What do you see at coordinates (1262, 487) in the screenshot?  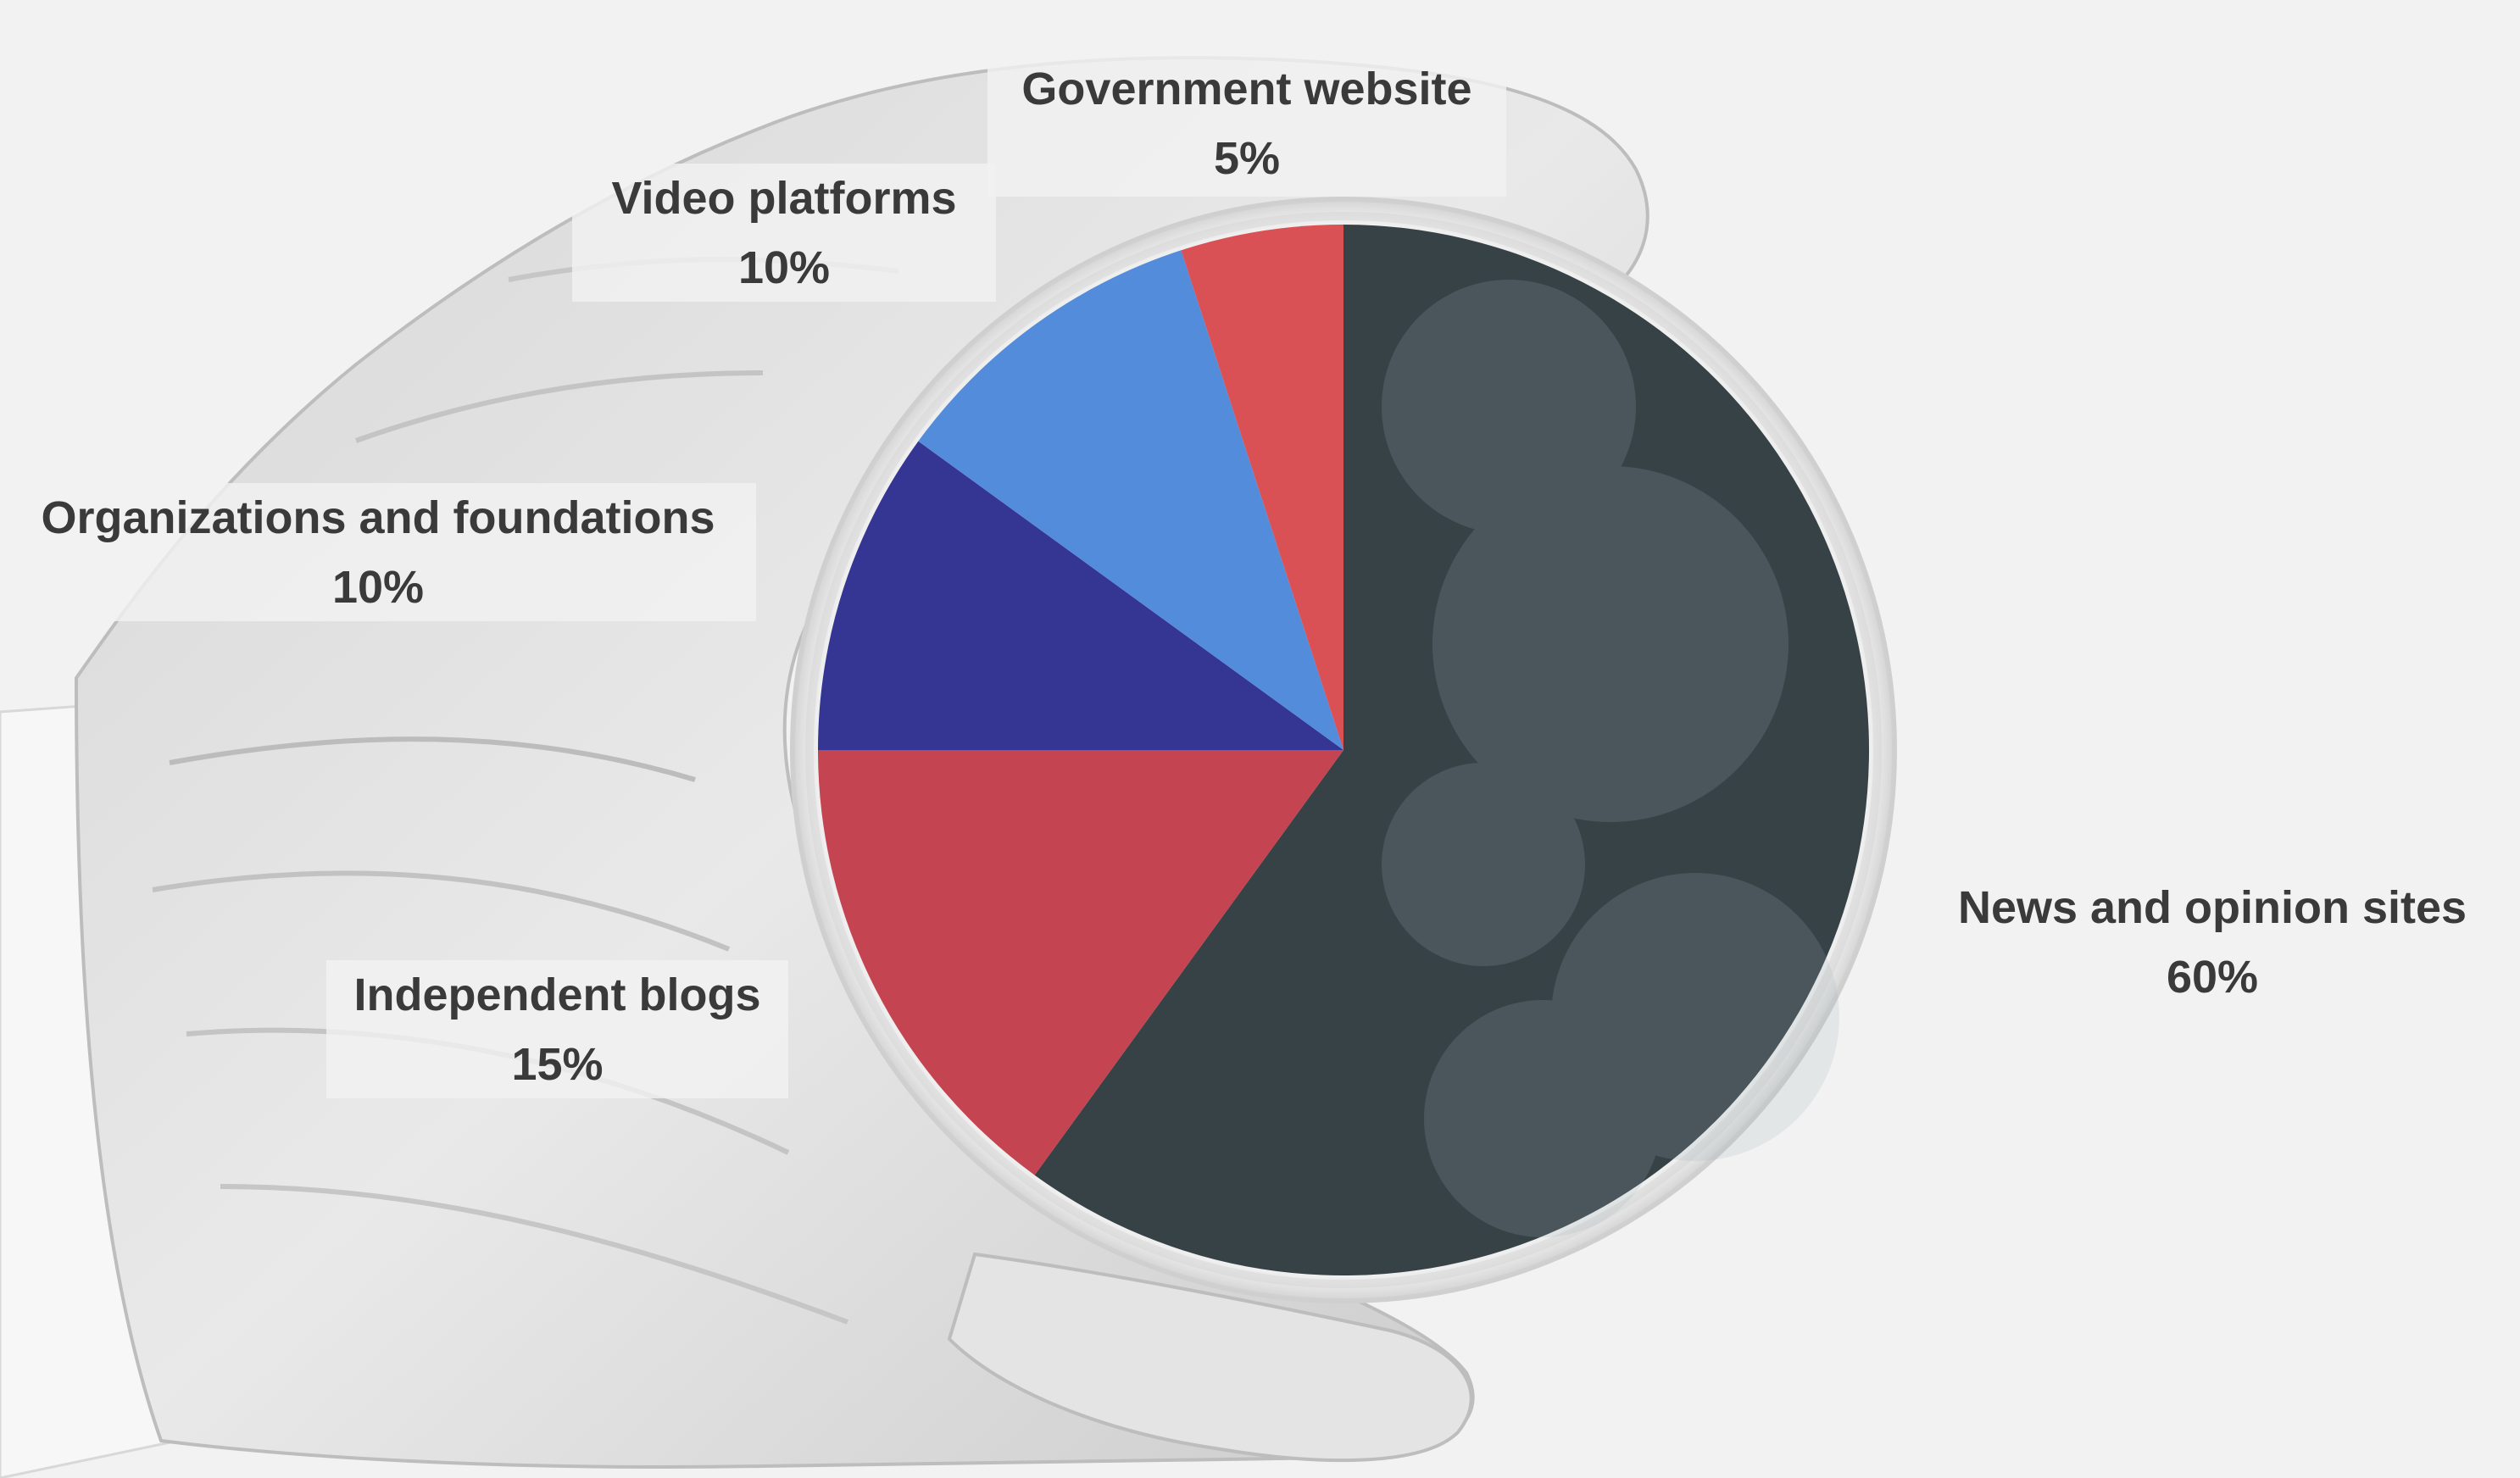 I see `slice-government` at bounding box center [1262, 487].